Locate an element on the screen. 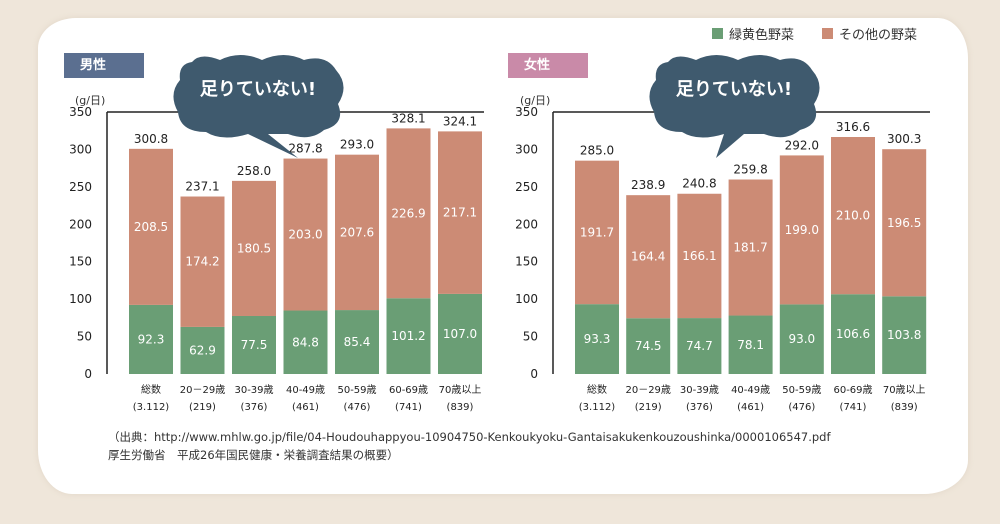  data-label-other: 203.0 is located at coordinates (305, 235).